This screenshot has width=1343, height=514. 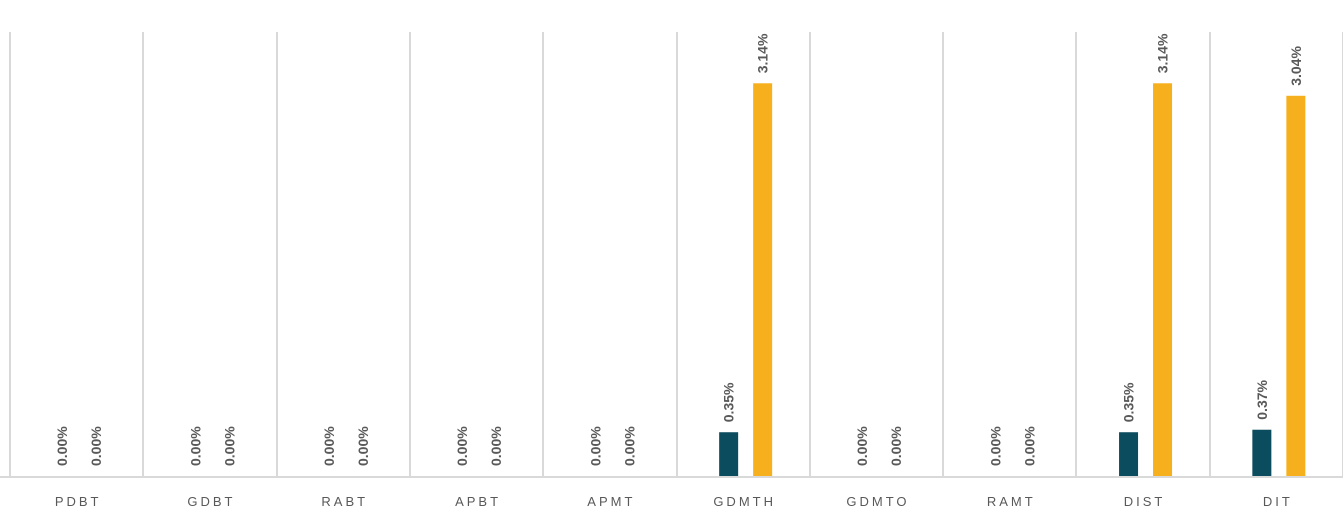 I want to click on x-tick-label: APMT, so click(x=611, y=501).